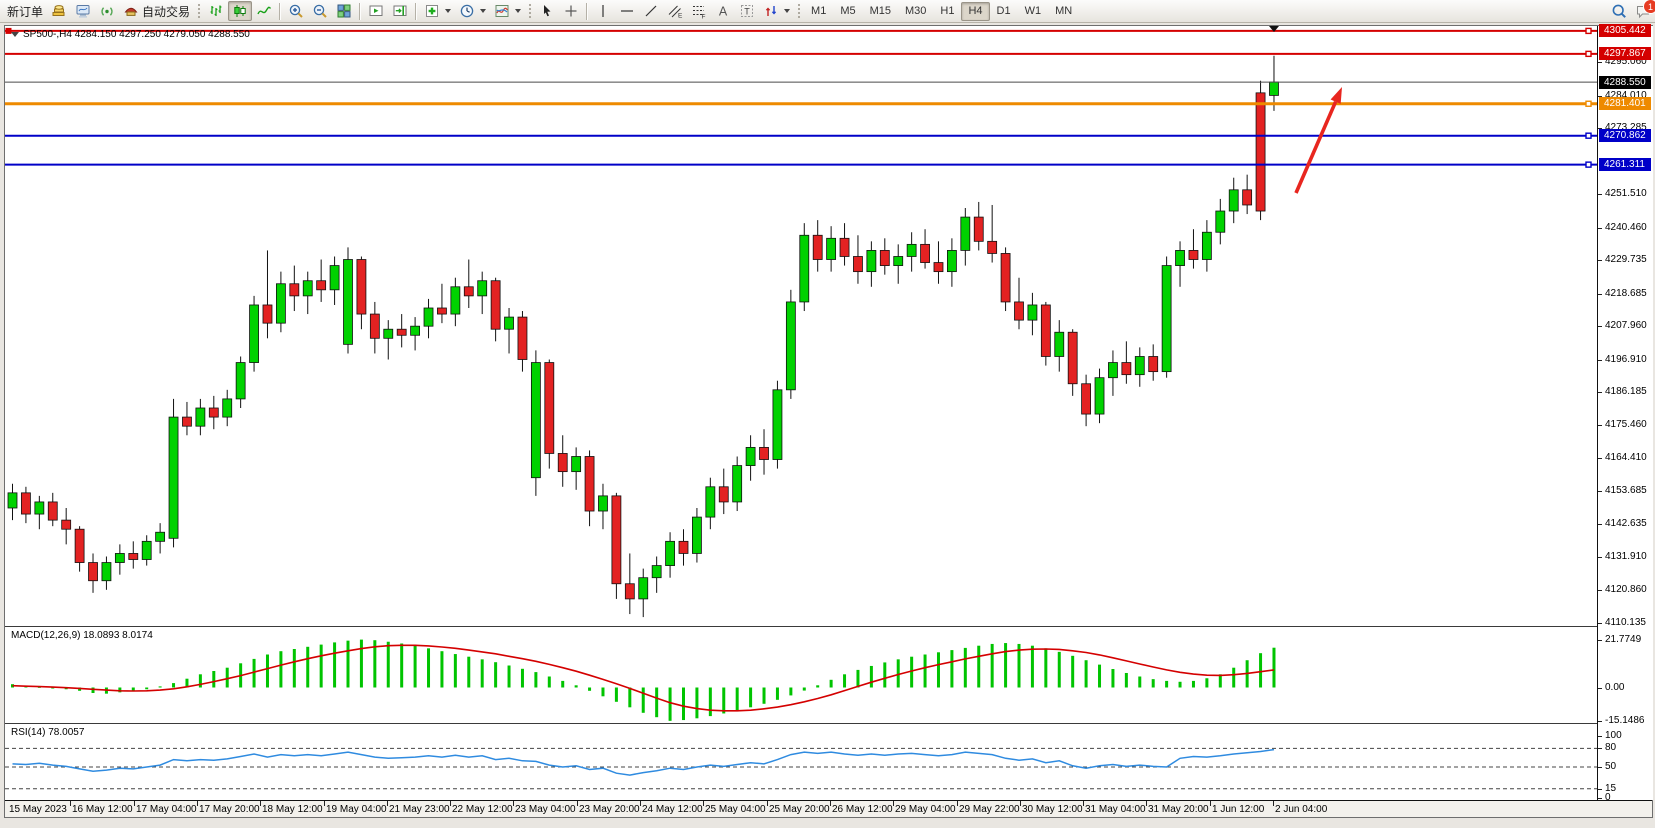  I want to click on notification-badge: 1, so click(1649, 7).